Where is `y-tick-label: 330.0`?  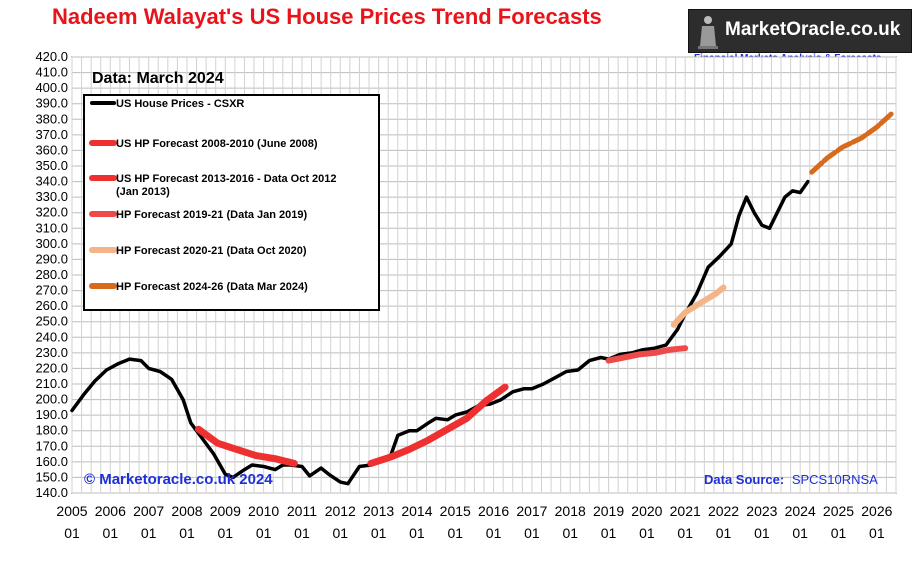
y-tick-label: 330.0 is located at coordinates (51, 196).